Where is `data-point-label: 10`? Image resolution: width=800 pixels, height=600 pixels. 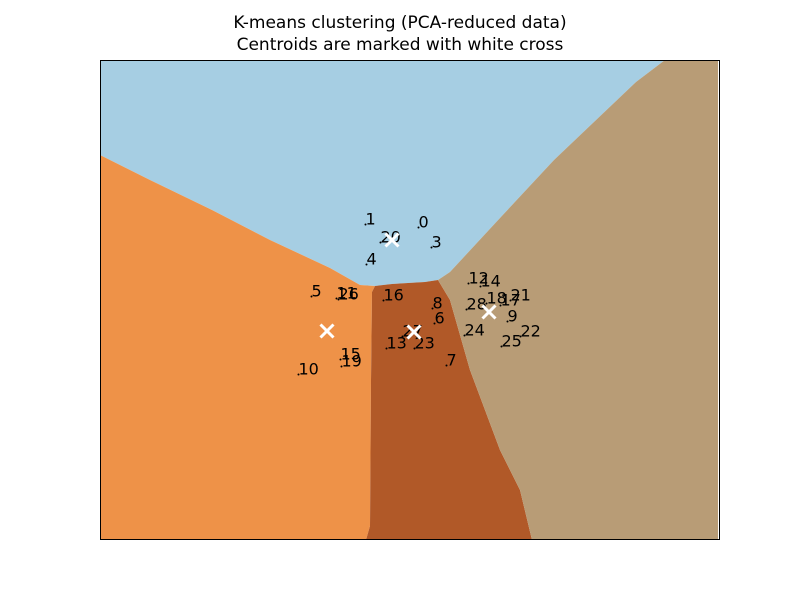 data-point-label: 10 is located at coordinates (309, 369).